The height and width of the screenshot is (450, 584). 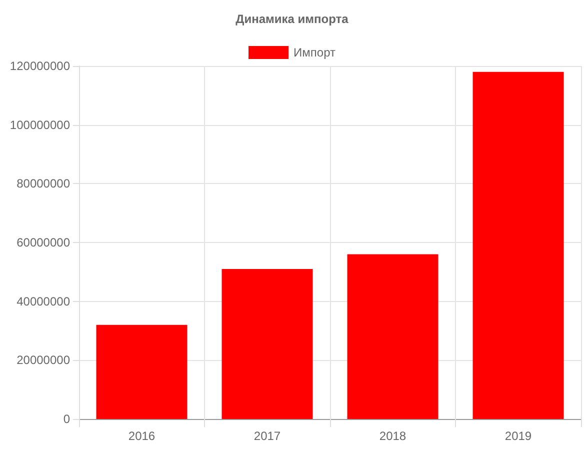 What do you see at coordinates (43, 243) in the screenshot?
I see `y-tick-label: 60000000` at bounding box center [43, 243].